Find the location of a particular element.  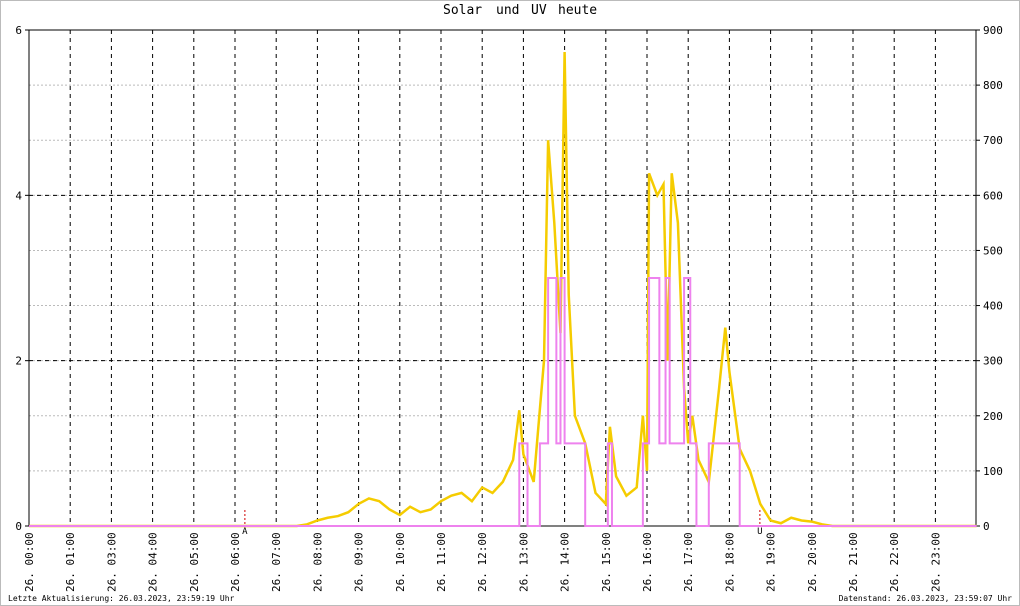

x-tick-label: 26. 20:00 is located at coordinates (812, 562).